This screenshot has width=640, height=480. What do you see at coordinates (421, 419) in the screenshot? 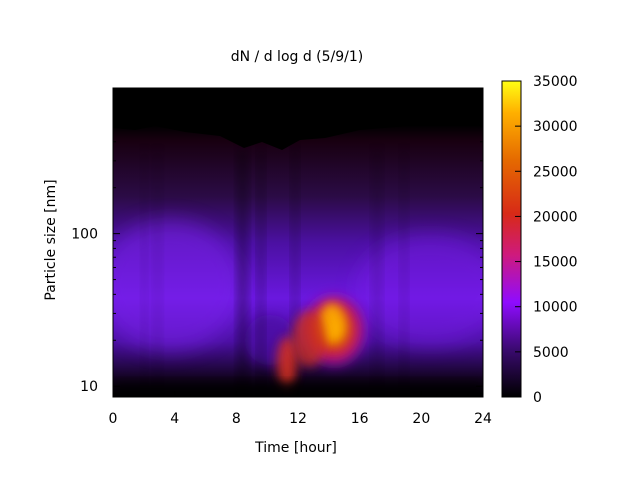
I see `x-tick-label: 20` at bounding box center [421, 419].